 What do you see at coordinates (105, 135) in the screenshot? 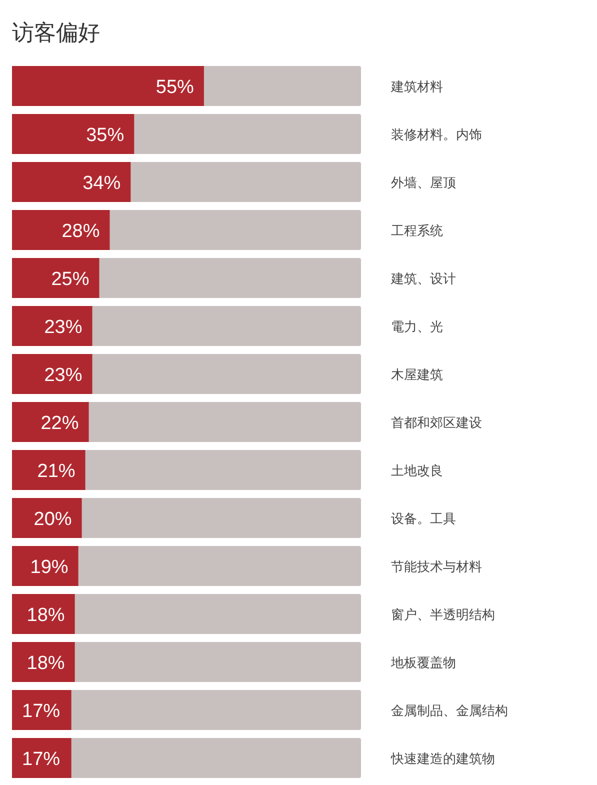
I see `data-label: 35%` at bounding box center [105, 135].